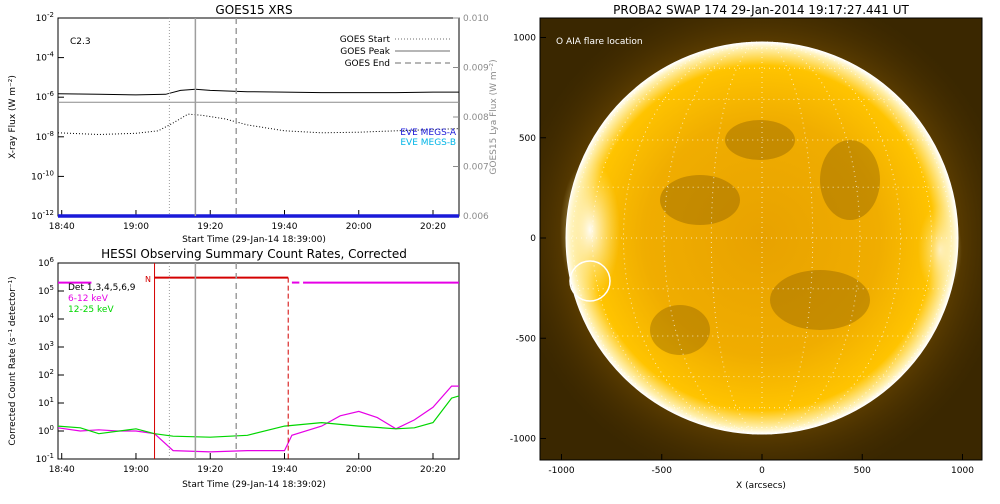 The width and height of the screenshot is (1000, 504). I want to click on y2-tick-label: 0.010, so click(476, 19).